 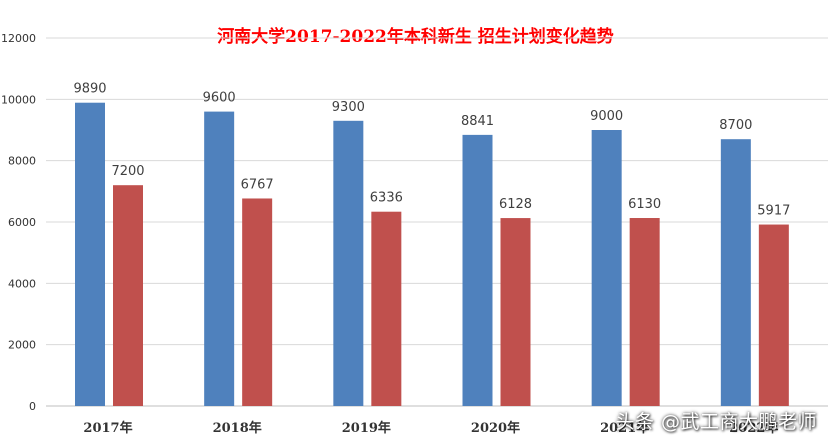 I want to click on data-label: 9300, so click(x=348, y=107).